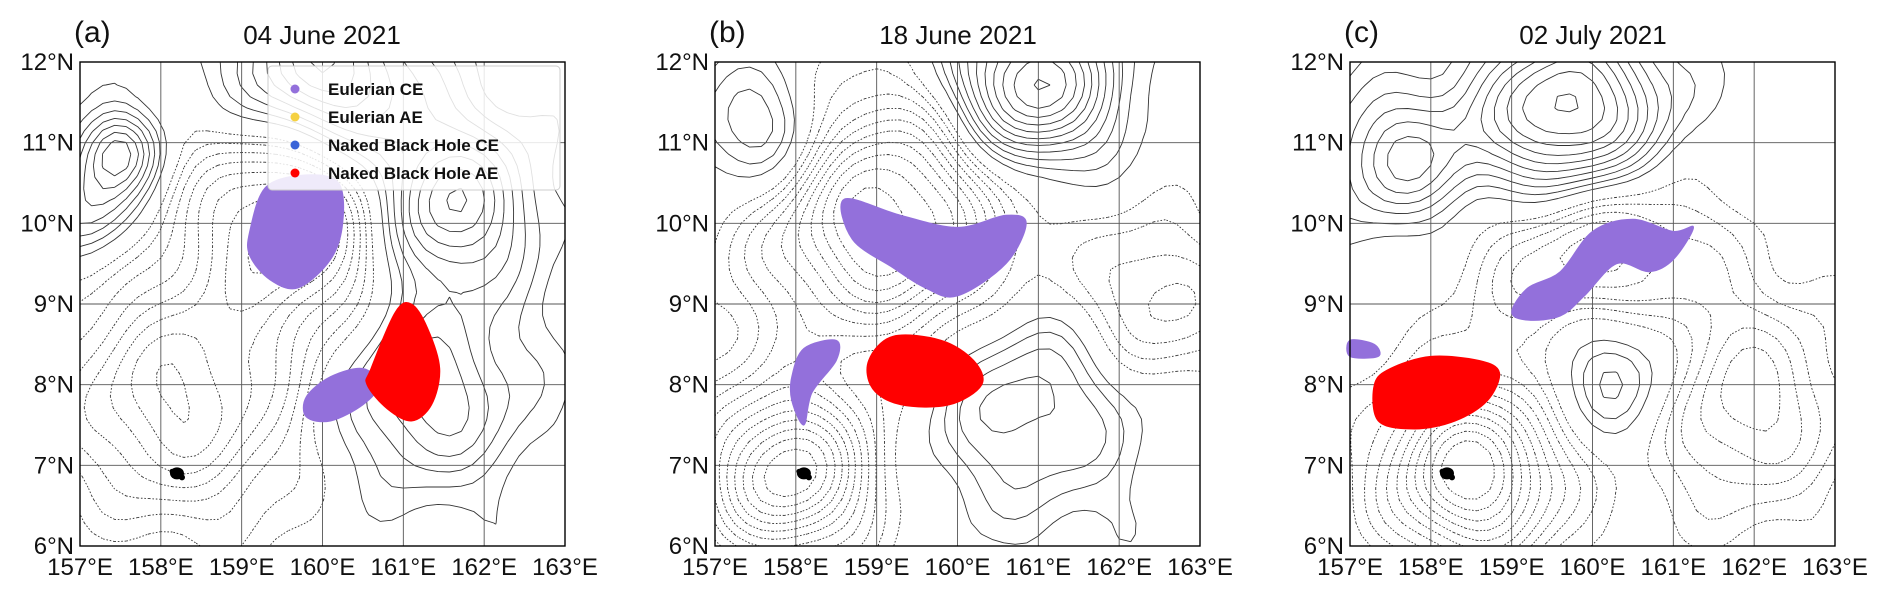  Describe the element at coordinates (413, 173) in the screenshot. I see `legend-label-nbh-ae: Naked Black Hole AE` at that location.